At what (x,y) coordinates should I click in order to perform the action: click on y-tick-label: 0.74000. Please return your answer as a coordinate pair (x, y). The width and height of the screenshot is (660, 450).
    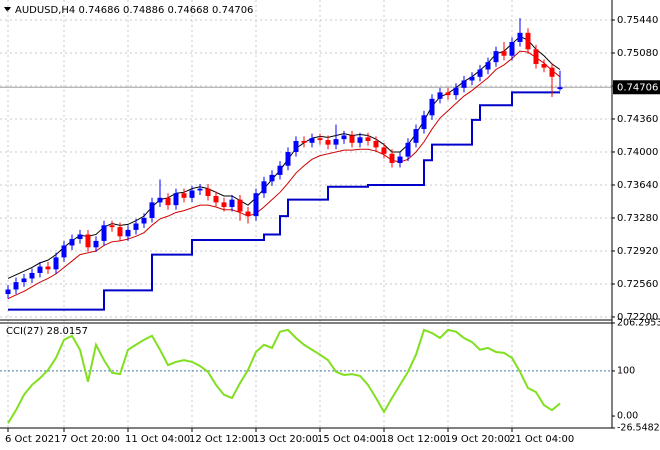
    Looking at the image, I should click on (637, 152).